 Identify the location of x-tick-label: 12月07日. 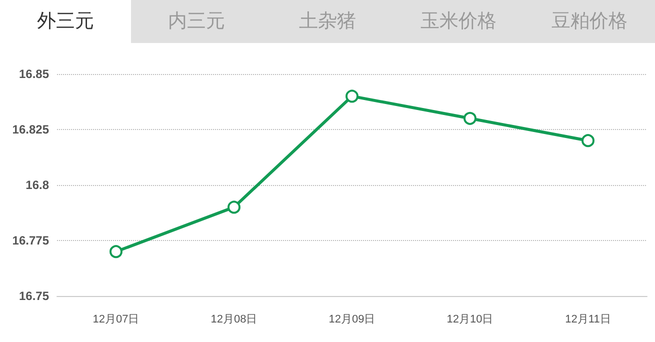
(116, 320).